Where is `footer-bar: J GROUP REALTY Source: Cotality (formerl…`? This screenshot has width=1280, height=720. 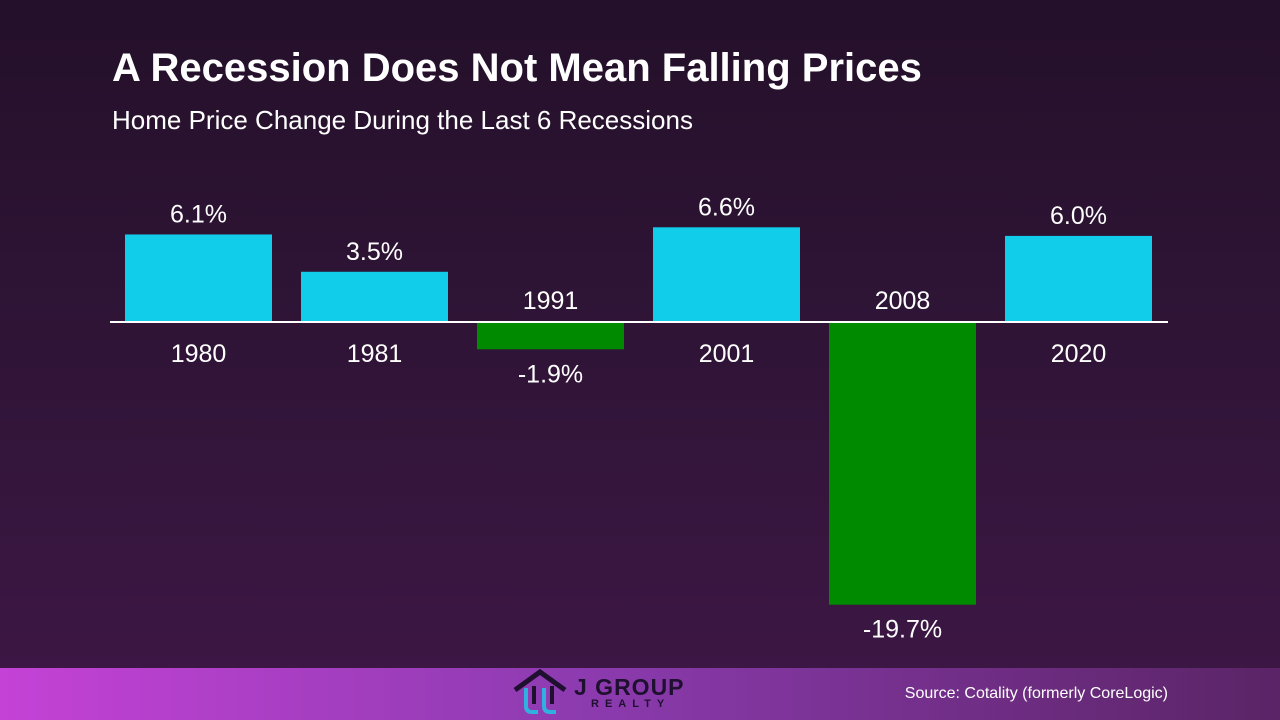 footer-bar: J GROUP REALTY Source: Cotality (formerl… is located at coordinates (640, 694).